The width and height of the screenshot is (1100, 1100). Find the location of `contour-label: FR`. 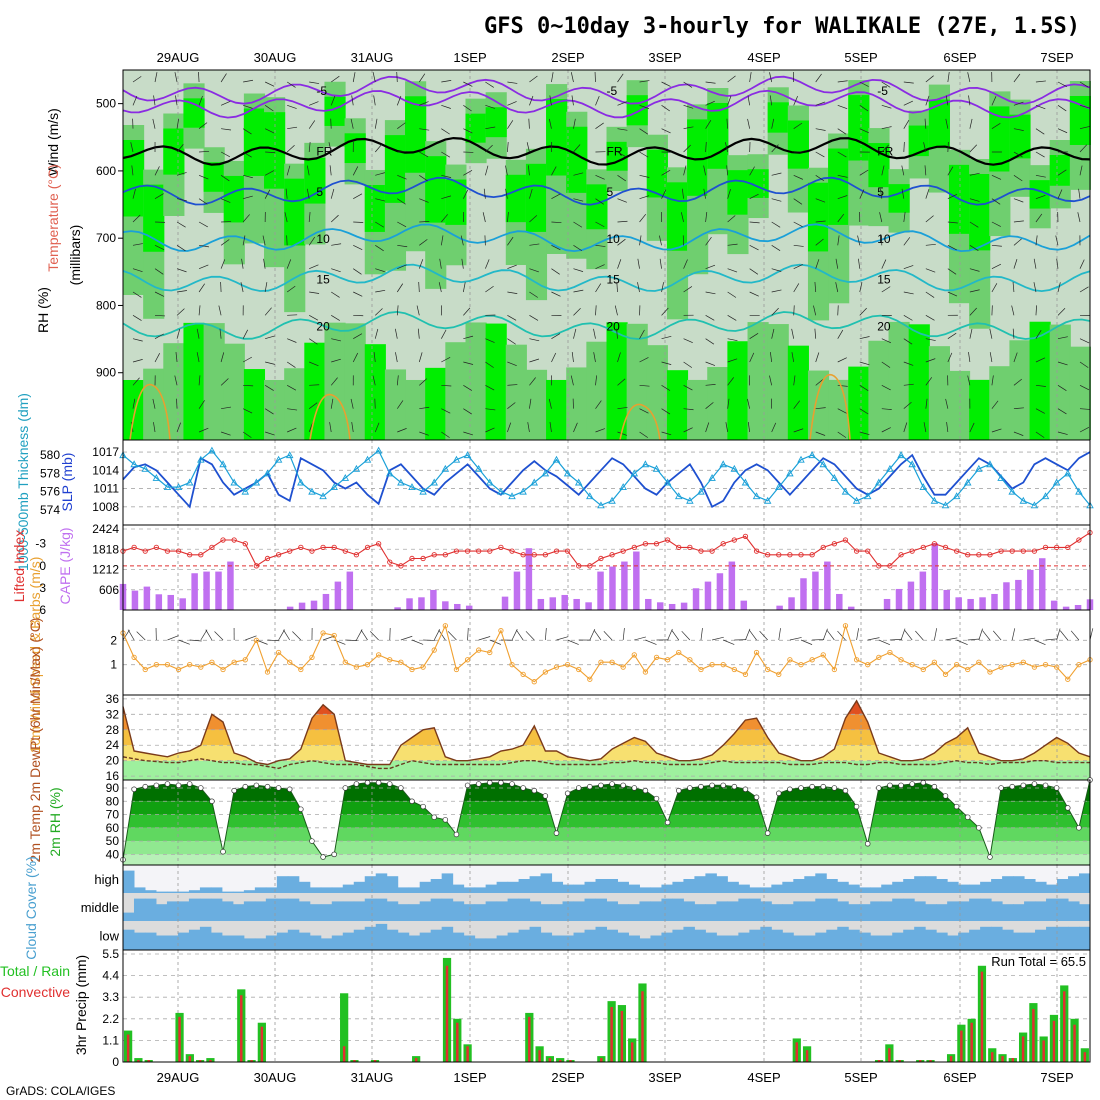

contour-label: FR is located at coordinates (885, 152).